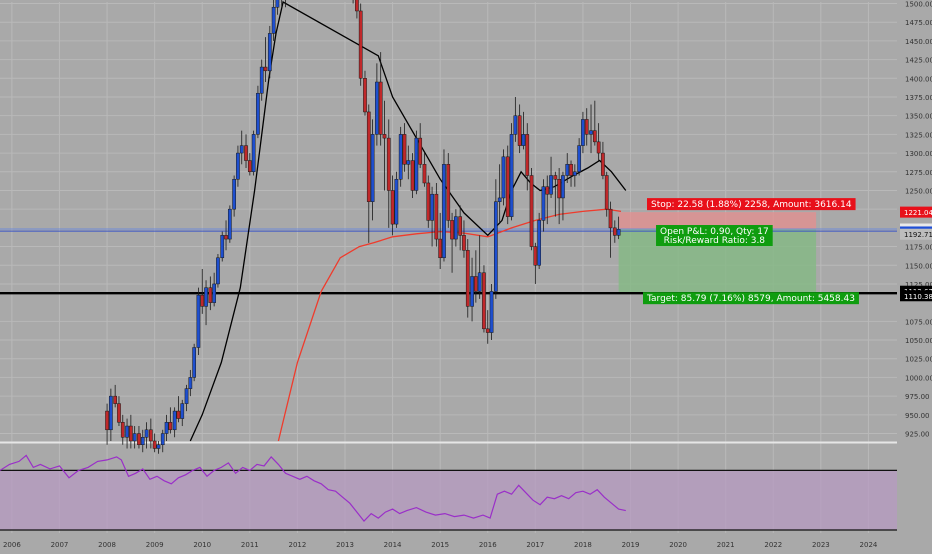  I want to click on time-tick-label: 2008, so click(107, 545).